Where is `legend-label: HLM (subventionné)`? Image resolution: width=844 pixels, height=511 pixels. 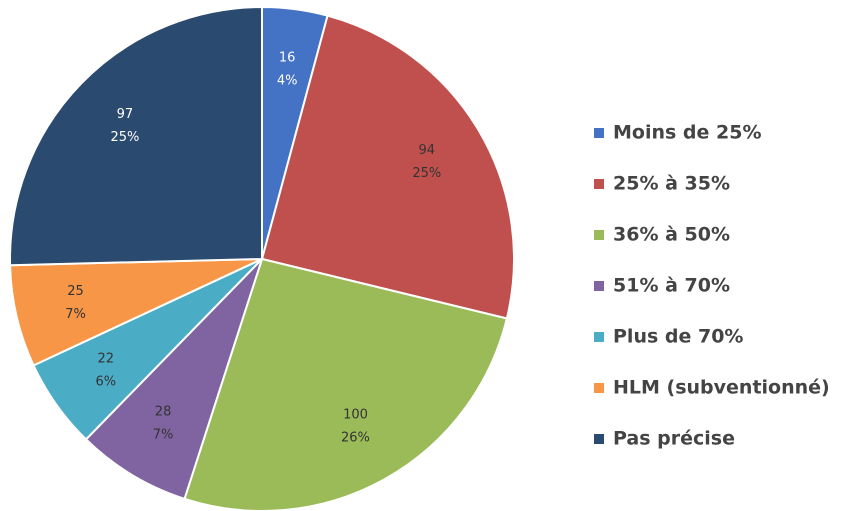
legend-label: HLM (subventionné) is located at coordinates (721, 388).